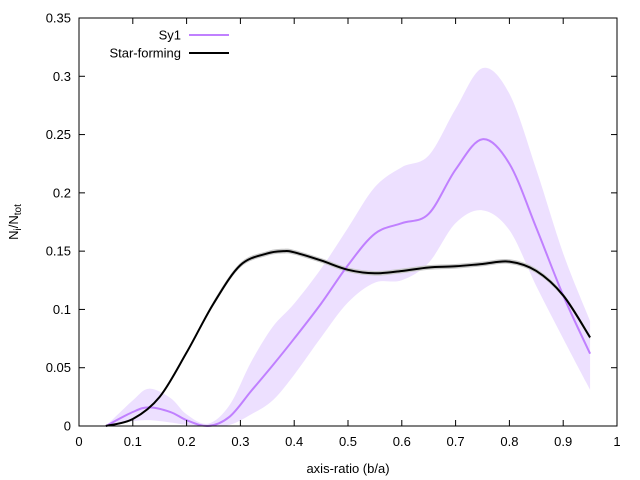 Image resolution: width=640 pixels, height=480 pixels. I want to click on legend: Sy1 Star-forming, so click(169, 44).